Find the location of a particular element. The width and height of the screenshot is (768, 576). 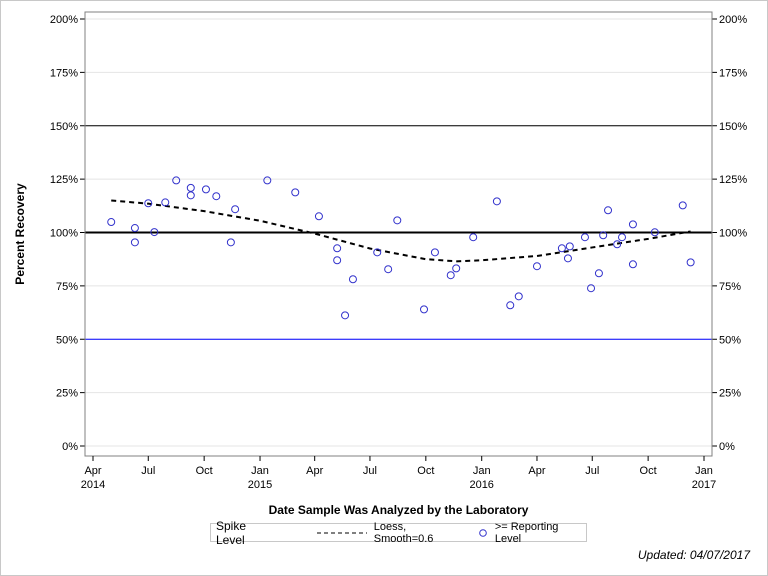

y-tick-label-right: 150% is located at coordinates (733, 127).